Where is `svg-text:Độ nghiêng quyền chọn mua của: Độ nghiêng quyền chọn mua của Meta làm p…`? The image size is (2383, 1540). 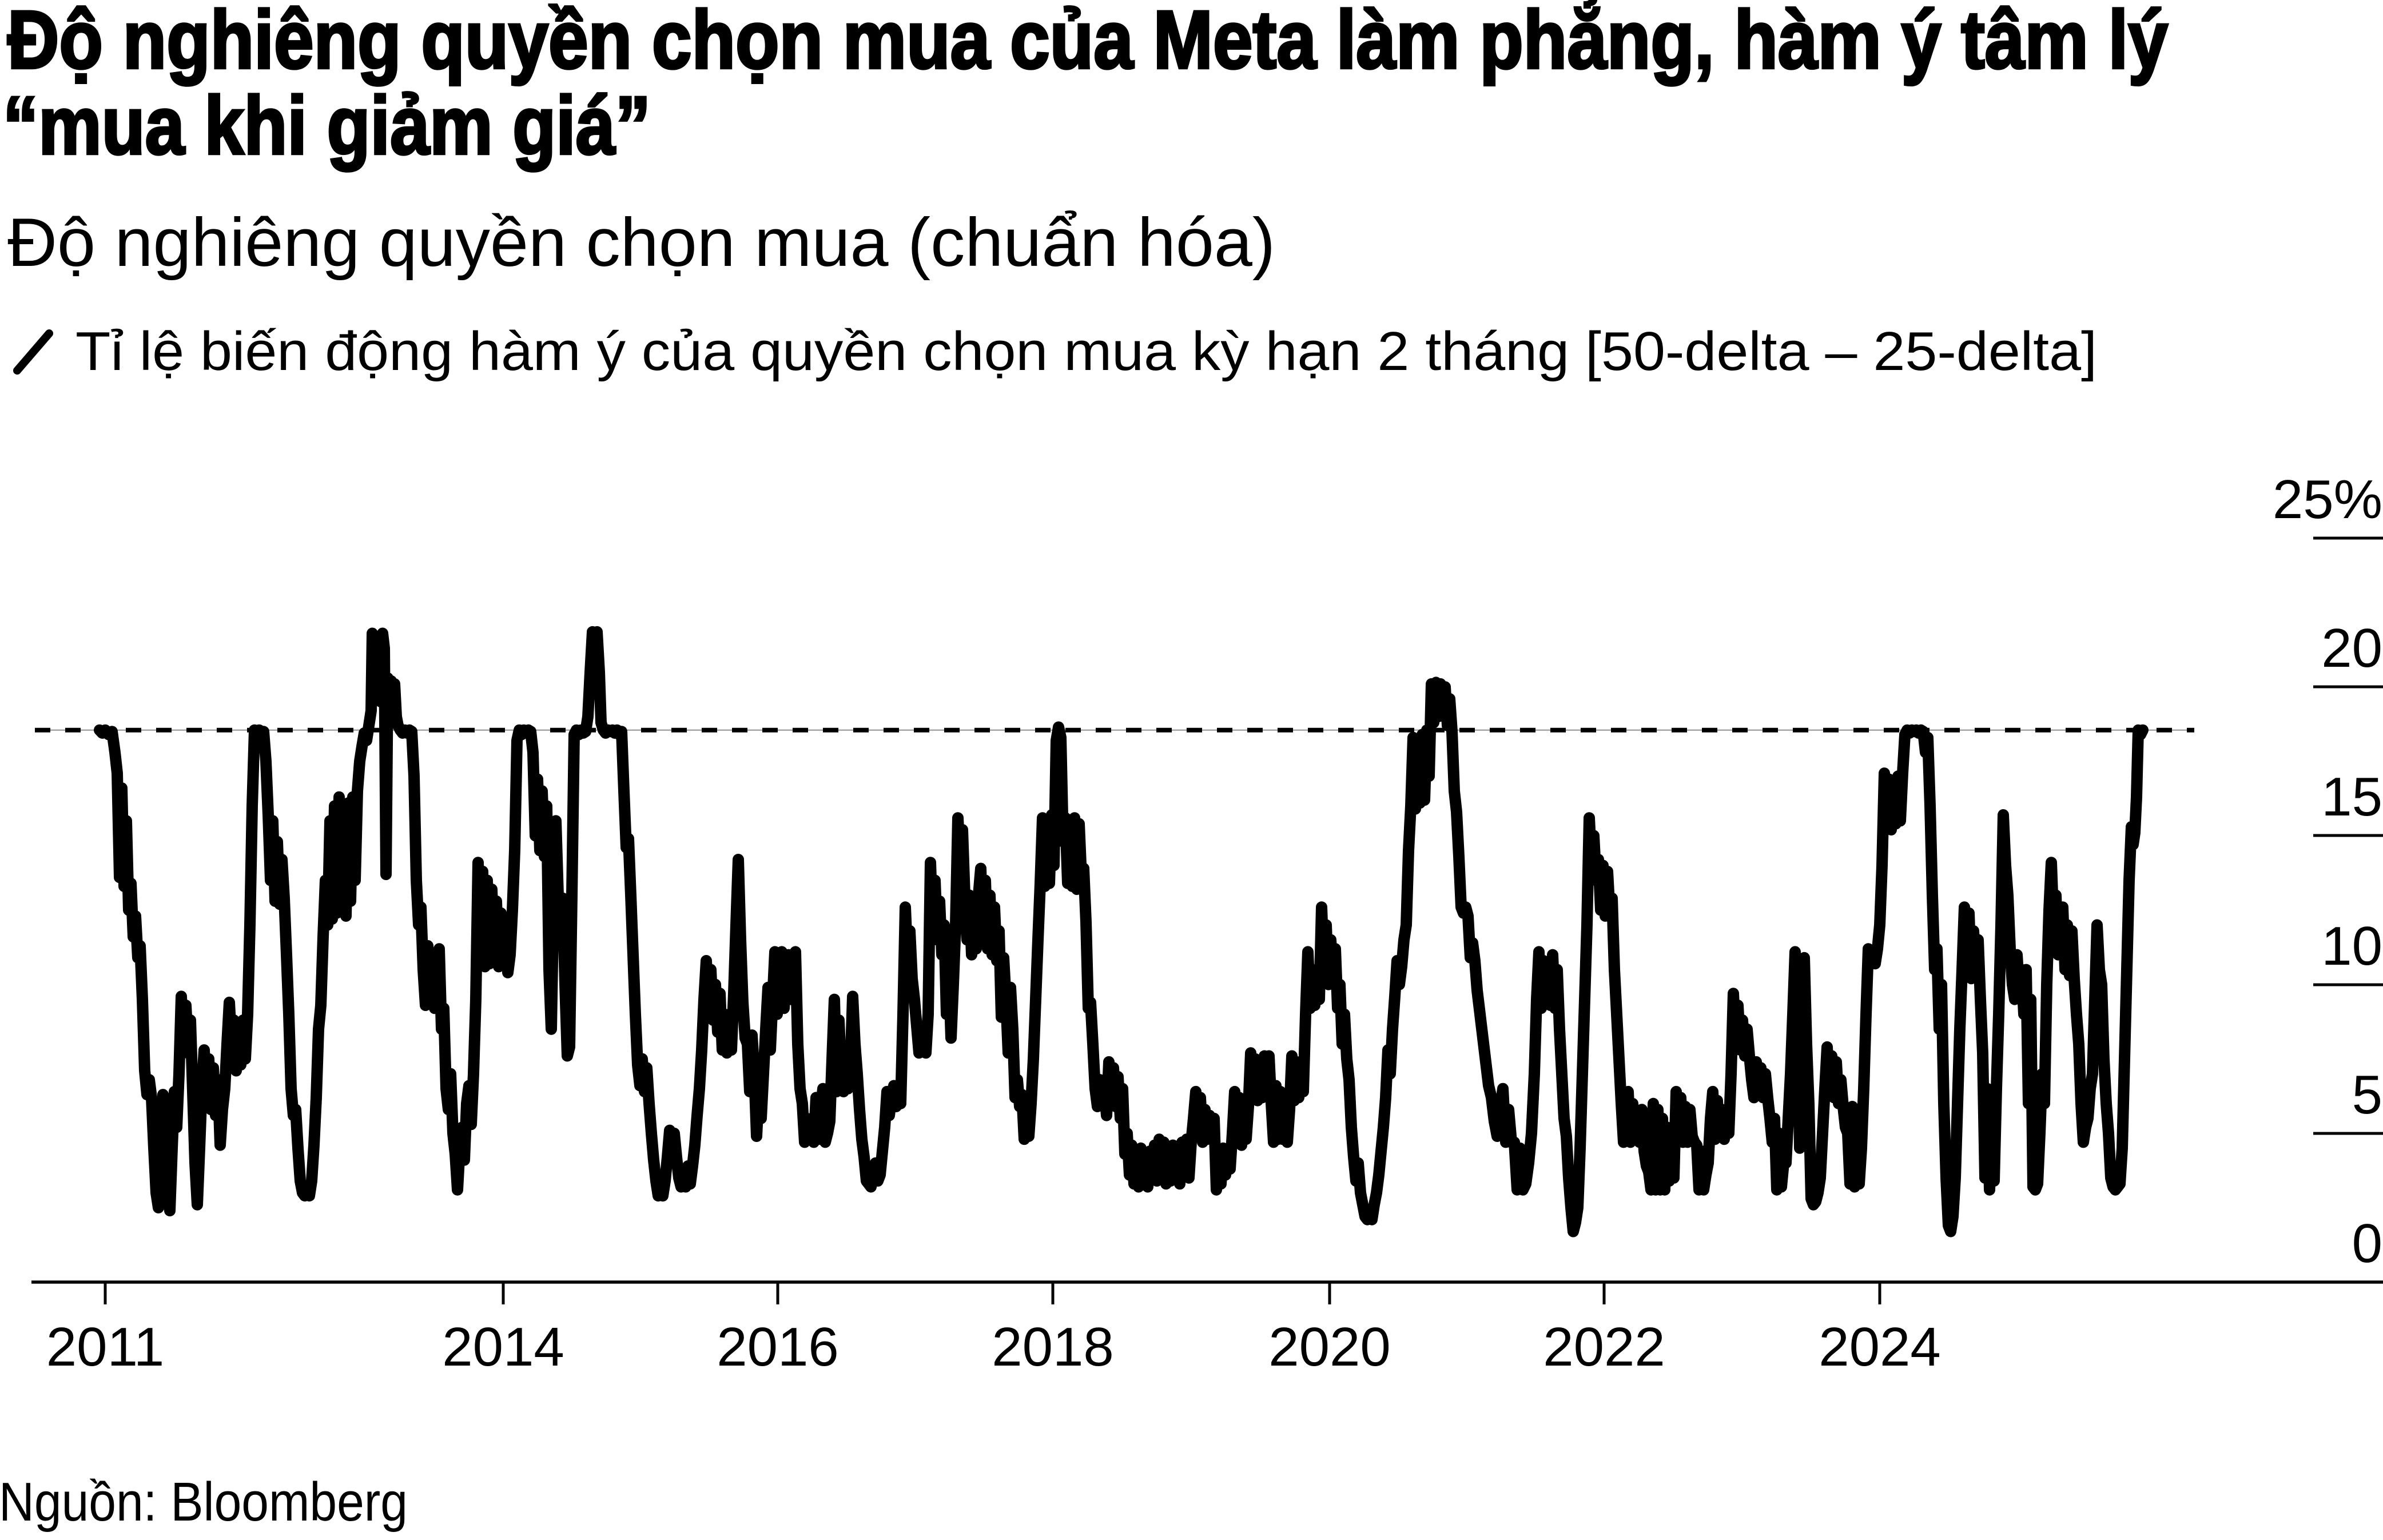
svg-text:Độ nghiêng quyền chọn mua của: Độ nghiêng quyền chọn mua của Meta làm p… is located at coordinates (1087, 43).